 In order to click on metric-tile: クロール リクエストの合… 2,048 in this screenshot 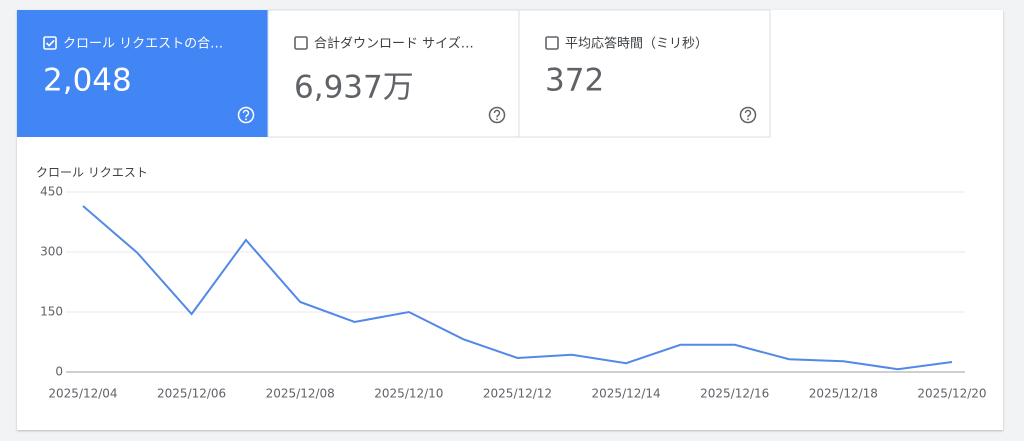, I will do `click(142, 73)`.